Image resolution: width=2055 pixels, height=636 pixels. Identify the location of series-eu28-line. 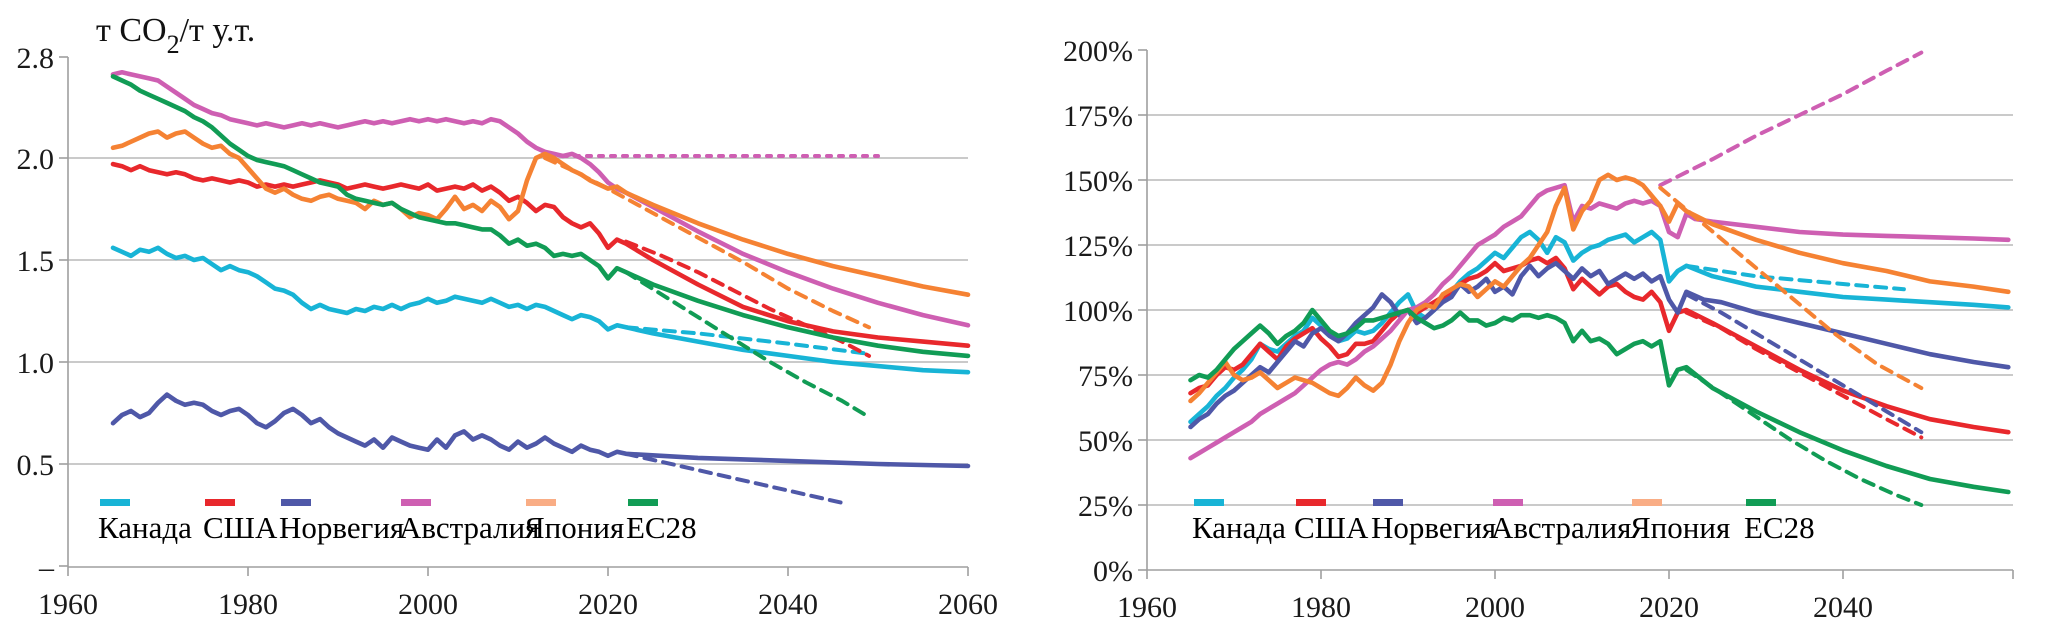
(1599, 401).